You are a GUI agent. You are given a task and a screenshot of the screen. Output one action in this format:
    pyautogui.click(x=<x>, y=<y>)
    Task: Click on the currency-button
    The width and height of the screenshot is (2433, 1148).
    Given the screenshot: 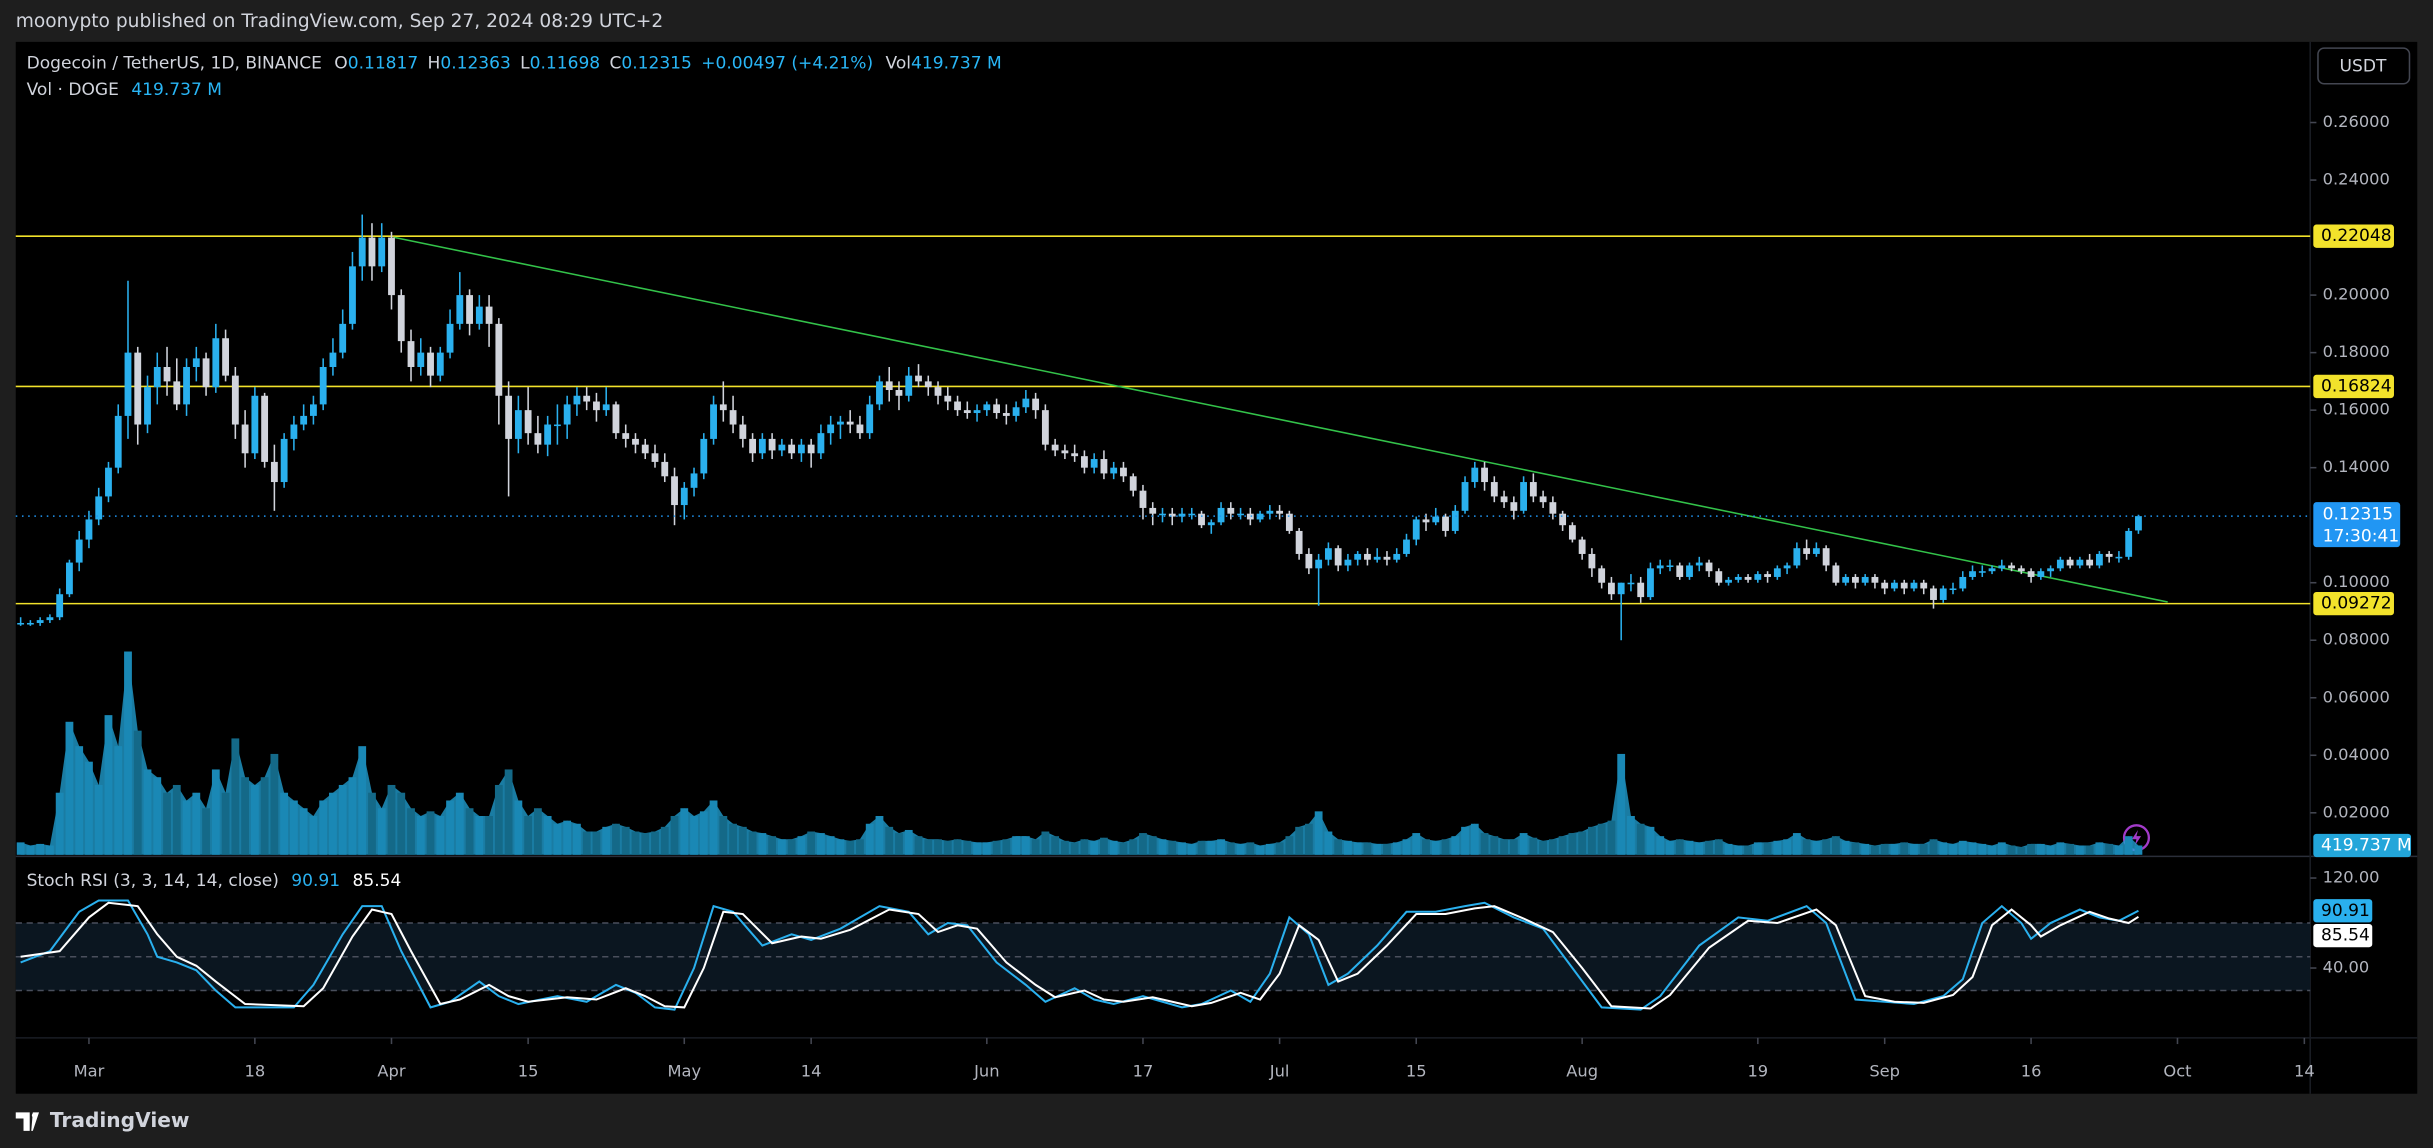 What is the action you would take?
    pyautogui.click(x=2364, y=66)
    